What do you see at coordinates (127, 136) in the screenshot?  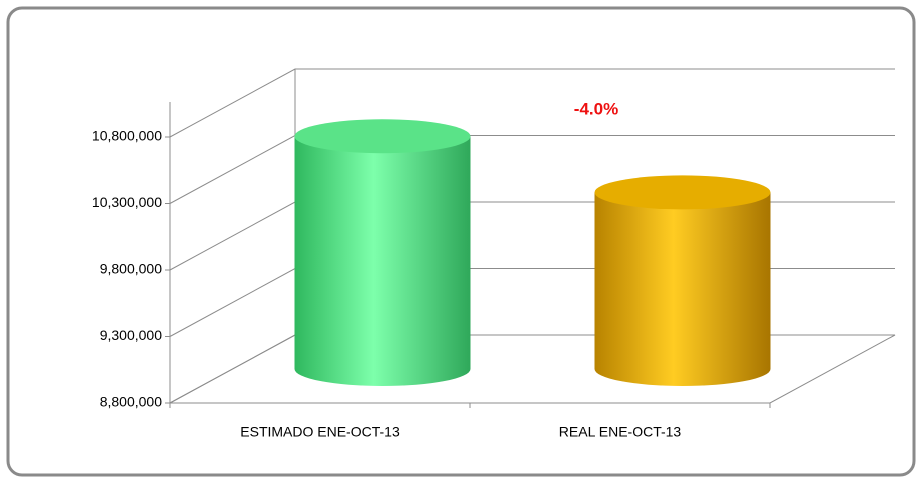 I see `y-tick-label: 10,800,000` at bounding box center [127, 136].